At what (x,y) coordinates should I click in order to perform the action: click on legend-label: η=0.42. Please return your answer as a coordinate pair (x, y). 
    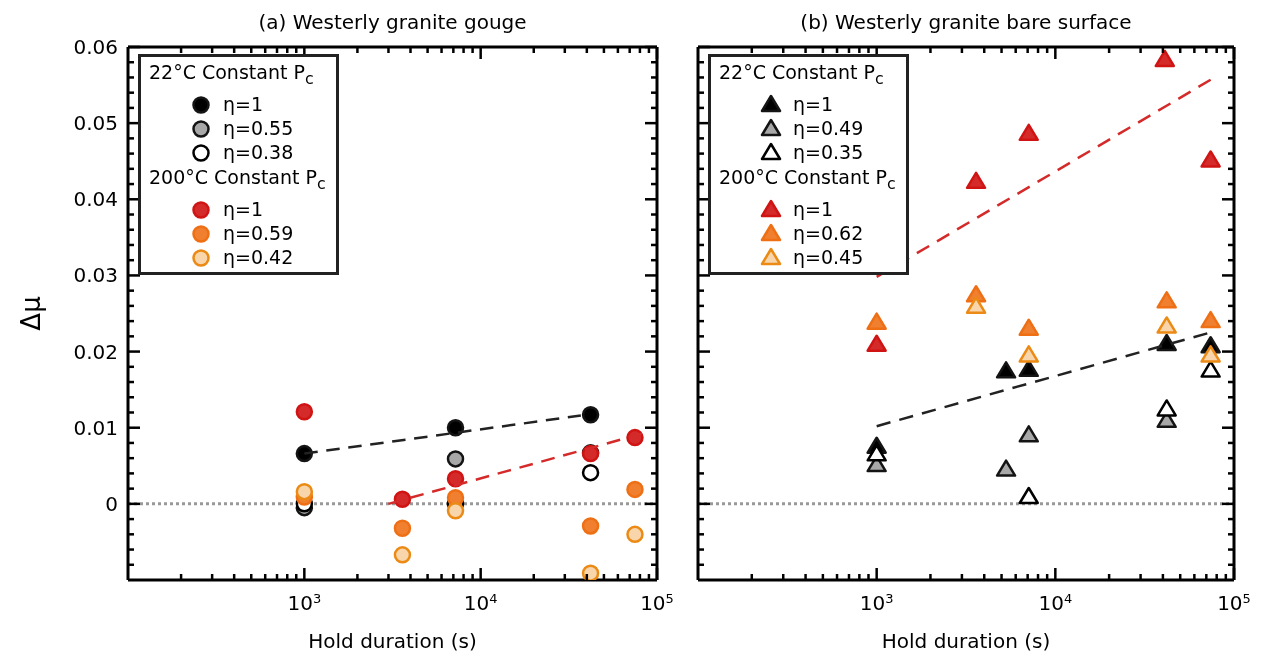
    Looking at the image, I should click on (258, 257).